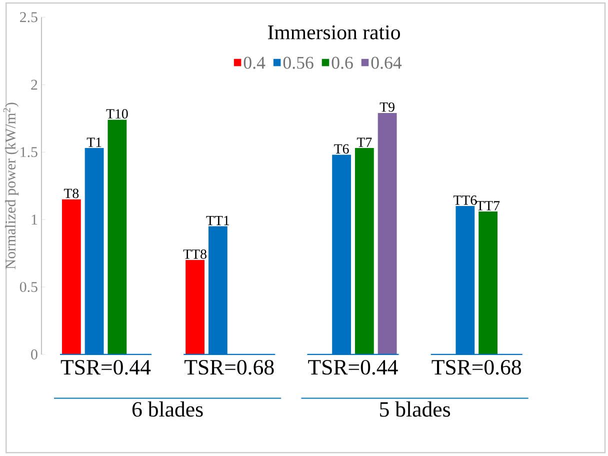 The height and width of the screenshot is (456, 608). Describe the element at coordinates (11, 186) in the screenshot. I see `y-axis-title: Normalized power (kW/m$^{2}$)` at that location.